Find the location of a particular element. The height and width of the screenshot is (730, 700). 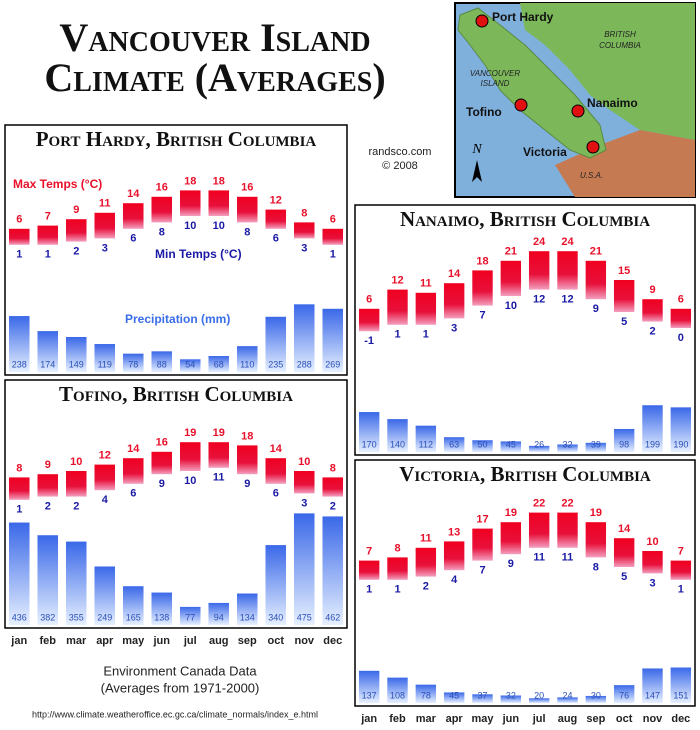

precip-label: 54 is located at coordinates (190, 364).